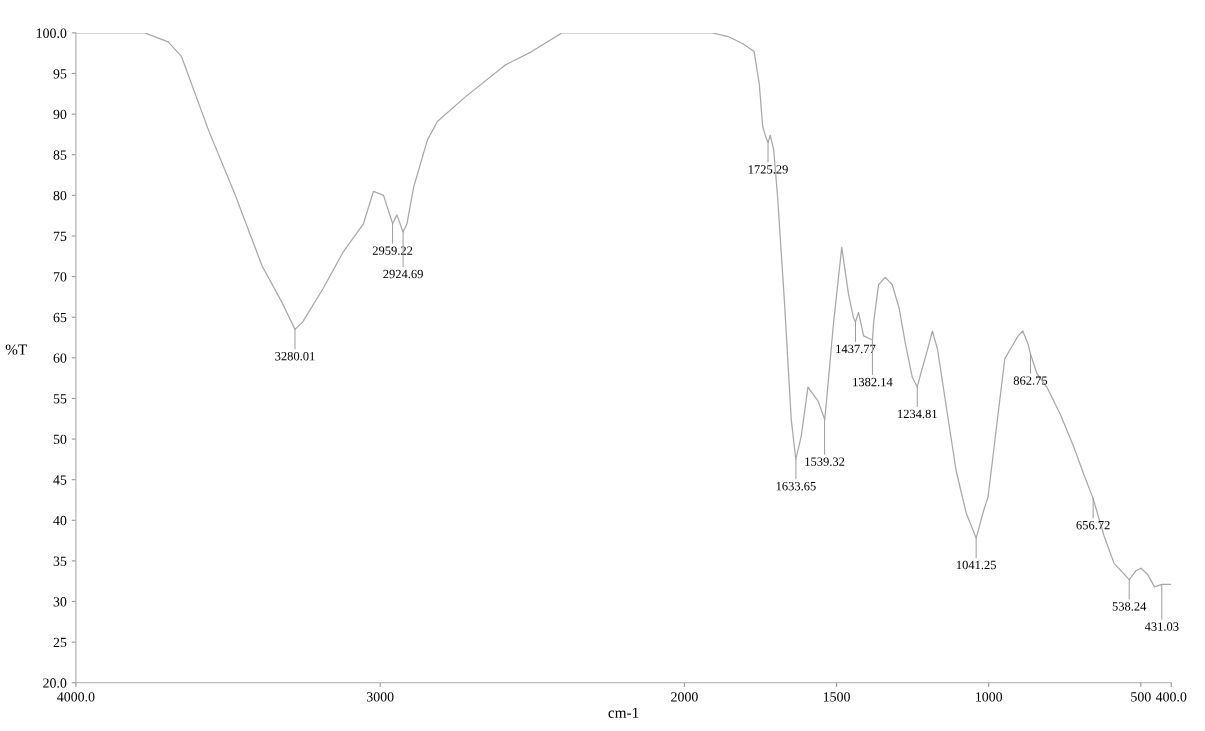 This screenshot has width=1205, height=731. What do you see at coordinates (768, 169) in the screenshot?
I see `annotation: 1725.29` at bounding box center [768, 169].